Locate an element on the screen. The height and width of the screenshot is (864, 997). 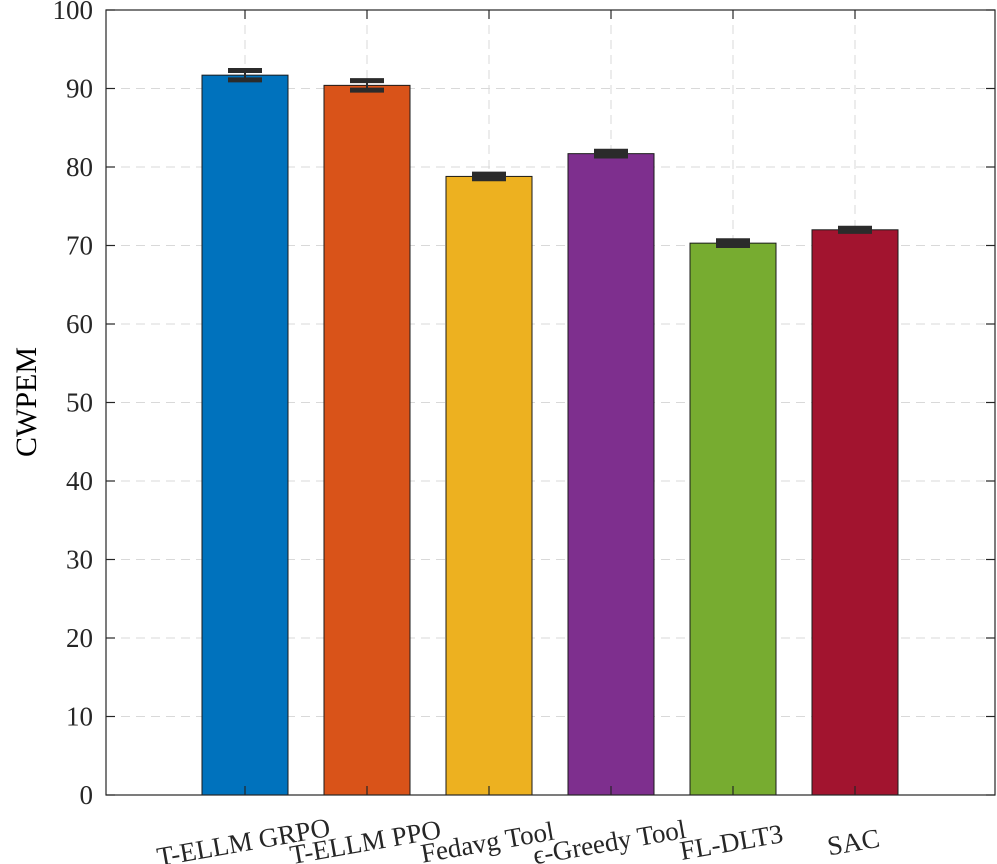
y-tick-label: 60 is located at coordinates (79, 324).